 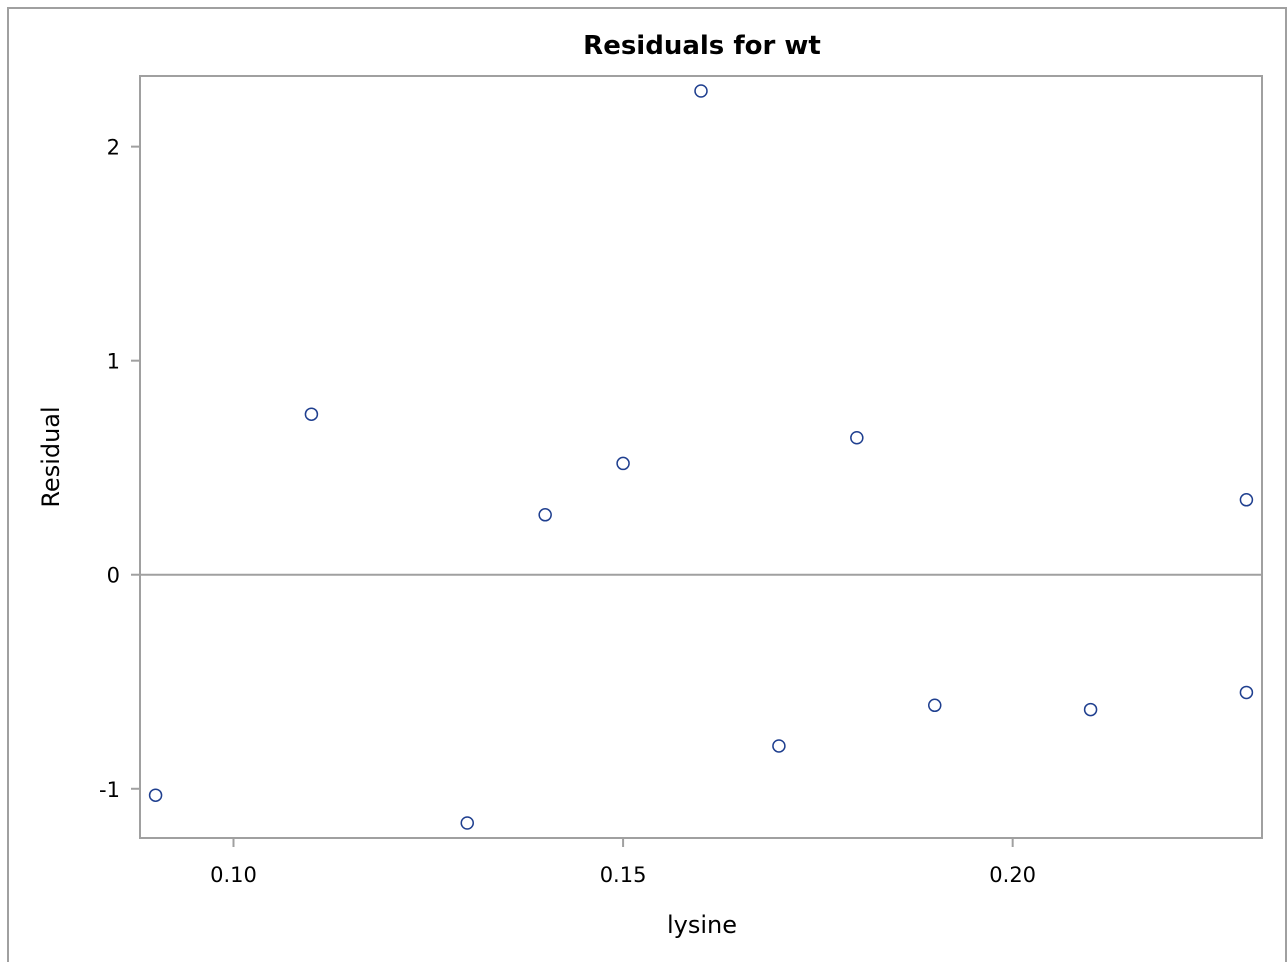 What do you see at coordinates (702, 46) in the screenshot?
I see `chart-title: Residuals for wt` at bounding box center [702, 46].